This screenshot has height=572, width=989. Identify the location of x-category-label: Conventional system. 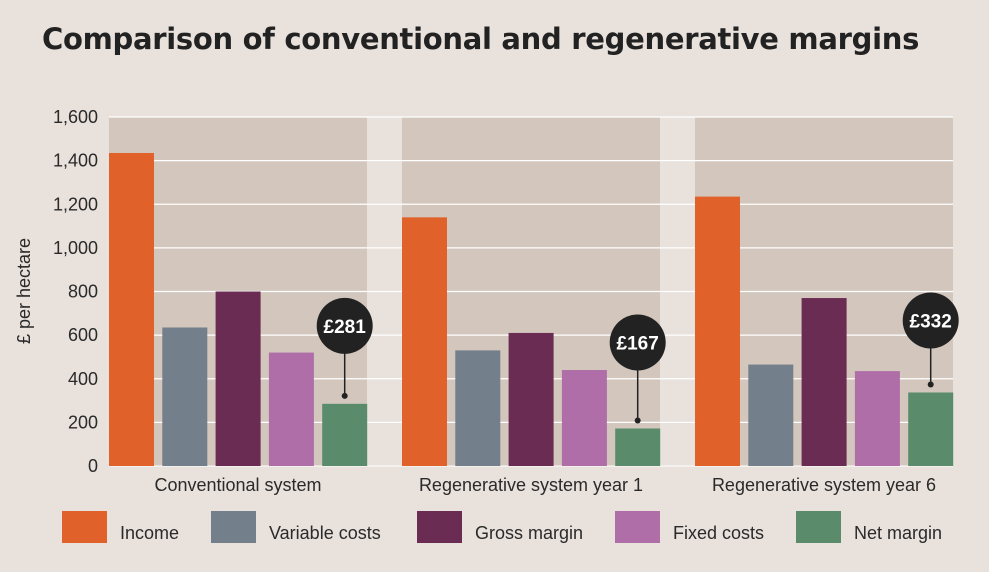
(237, 485).